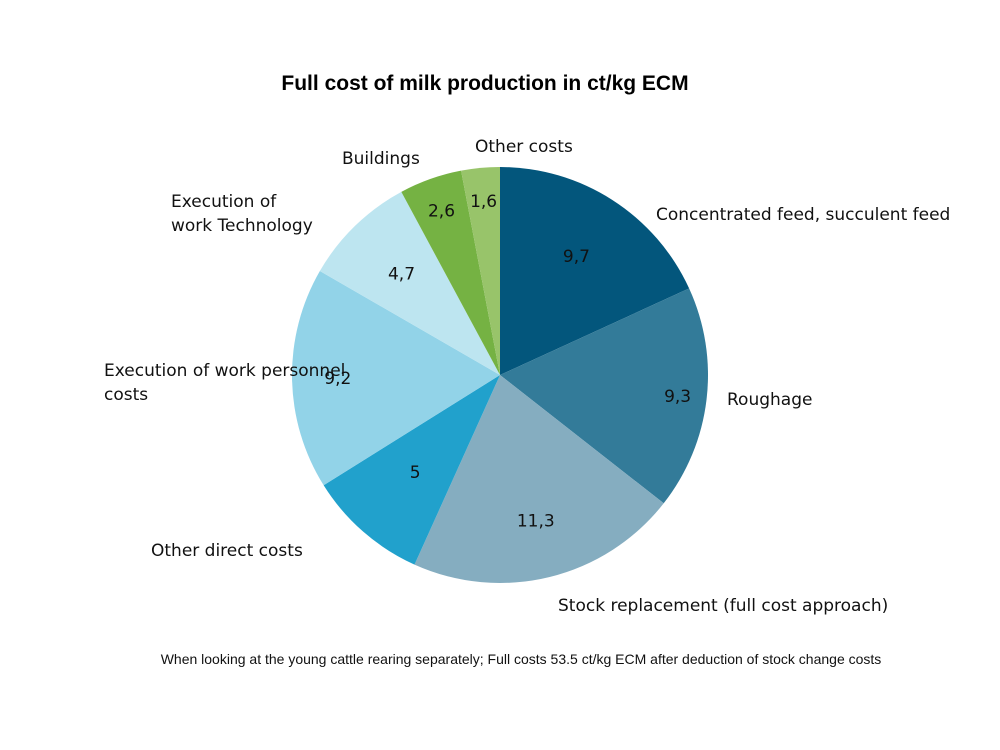  Describe the element at coordinates (769, 400) in the screenshot. I see `slice-category-label: Roughage` at that location.